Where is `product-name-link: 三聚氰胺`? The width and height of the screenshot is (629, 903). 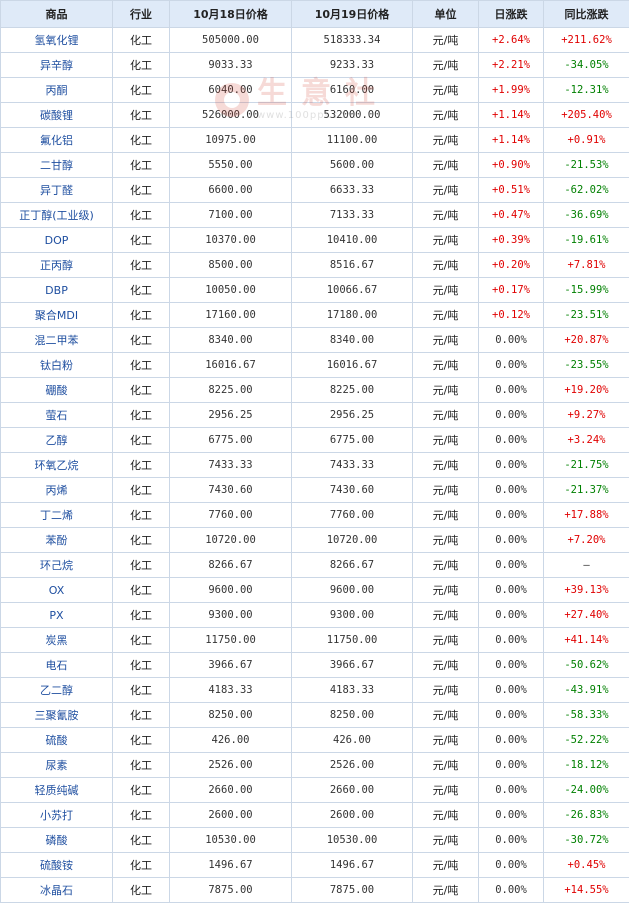 product-name-link: 三聚氰胺 is located at coordinates (57, 715).